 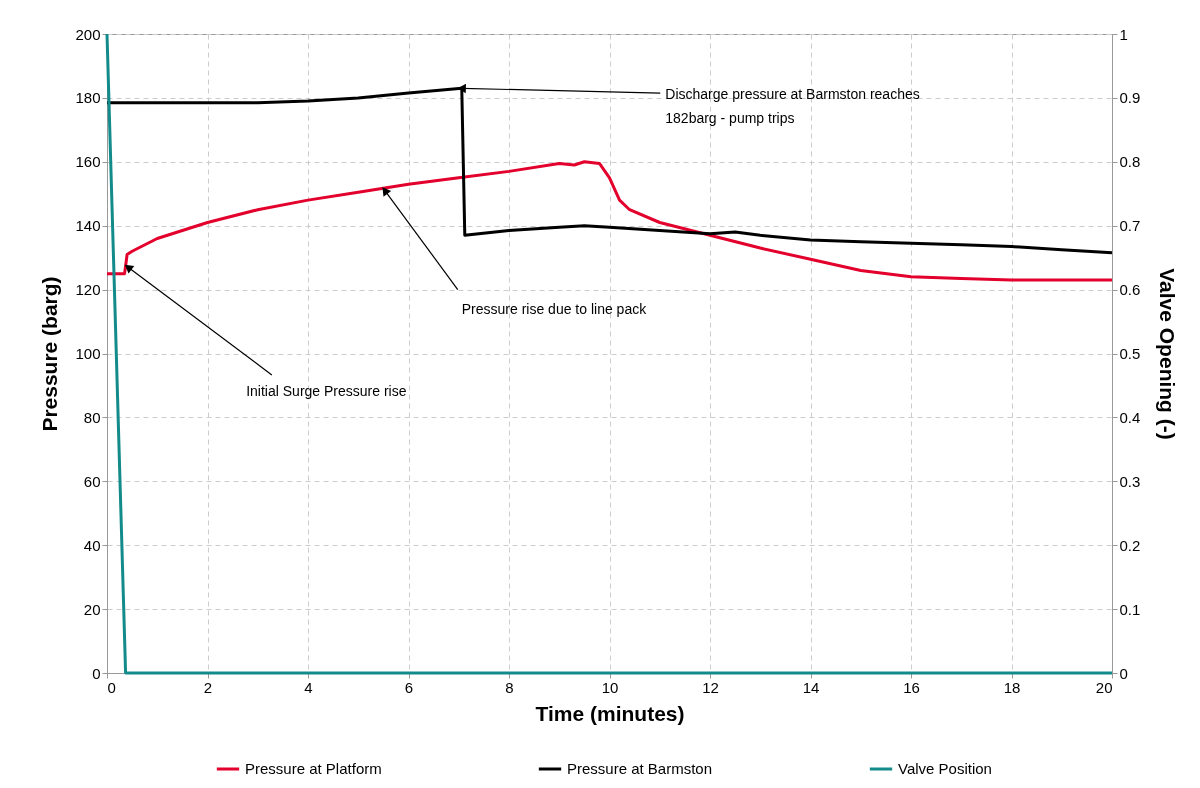 What do you see at coordinates (1130, 417) in the screenshot?
I see `y2-tick-label: 0.4` at bounding box center [1130, 417].